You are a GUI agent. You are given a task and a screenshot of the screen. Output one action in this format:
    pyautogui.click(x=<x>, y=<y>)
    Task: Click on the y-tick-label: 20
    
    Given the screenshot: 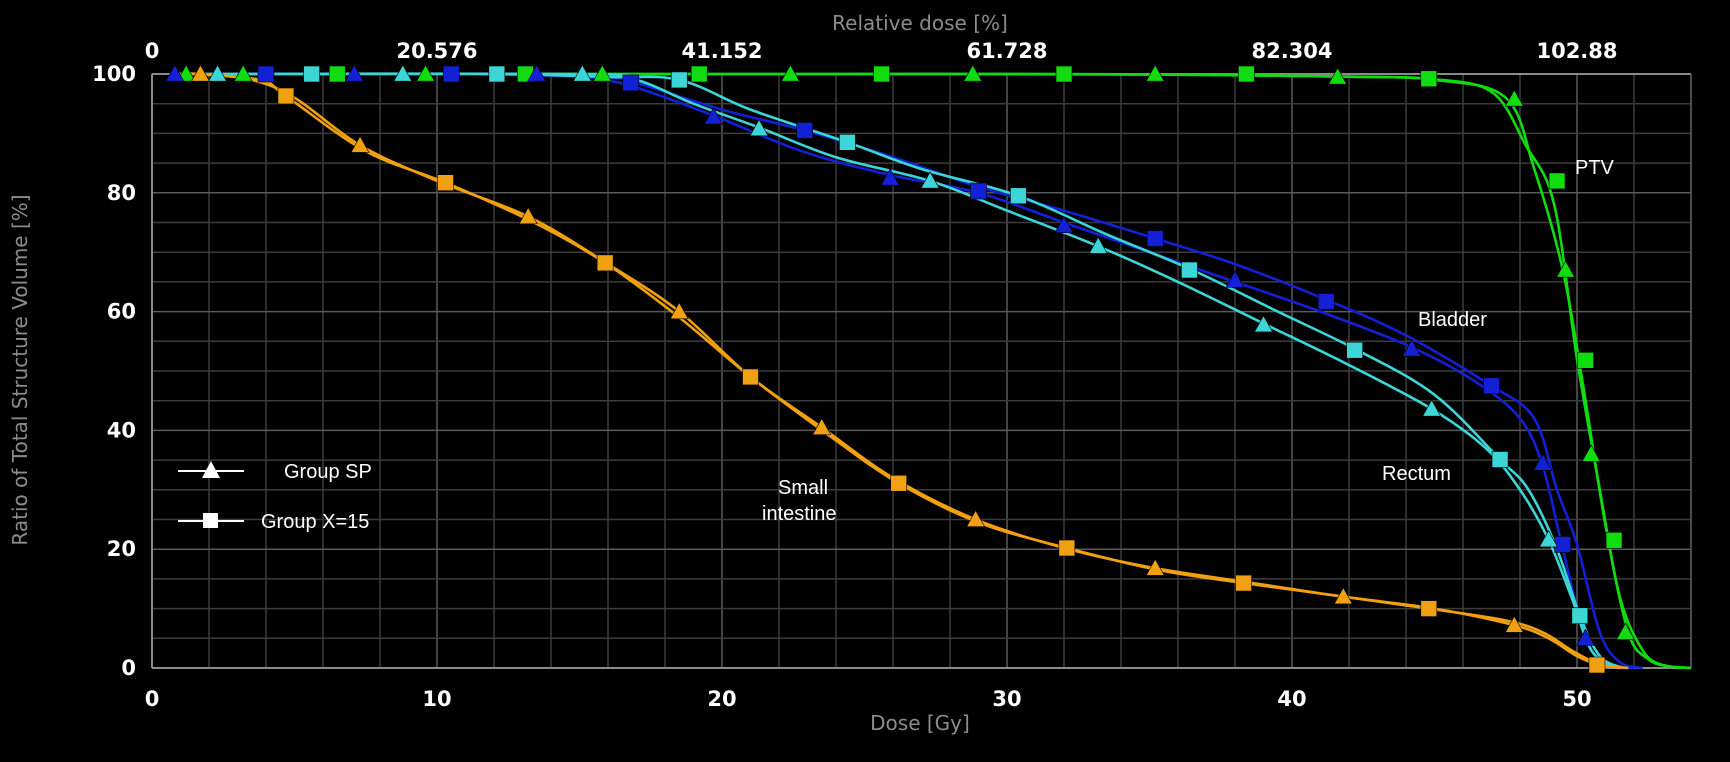 What is the action you would take?
    pyautogui.click(x=121, y=549)
    